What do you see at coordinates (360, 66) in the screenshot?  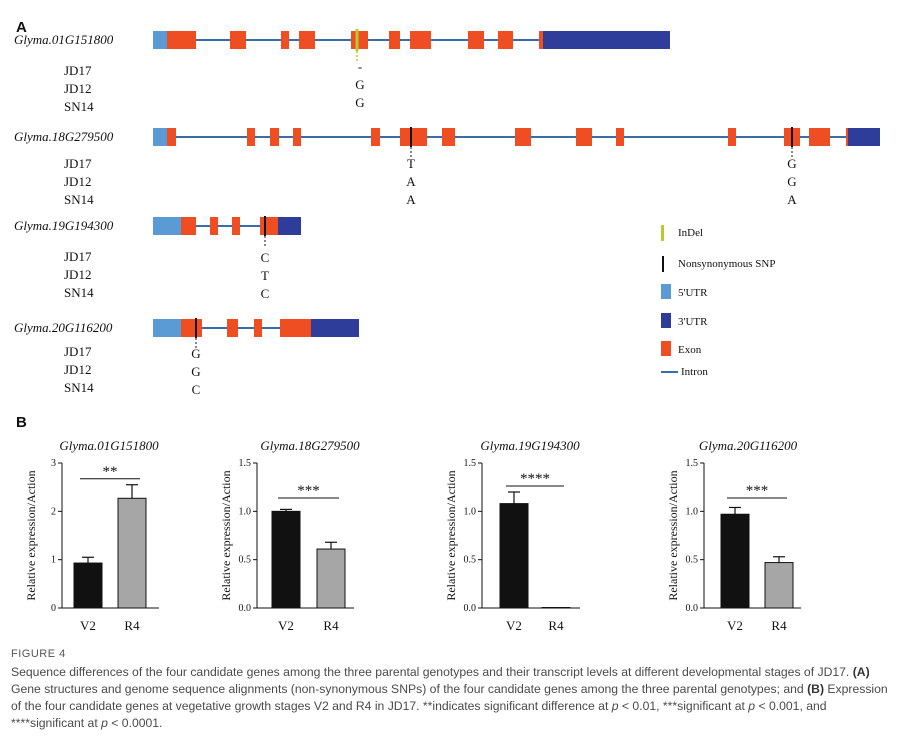 I see `allele-letter: -` at bounding box center [360, 66].